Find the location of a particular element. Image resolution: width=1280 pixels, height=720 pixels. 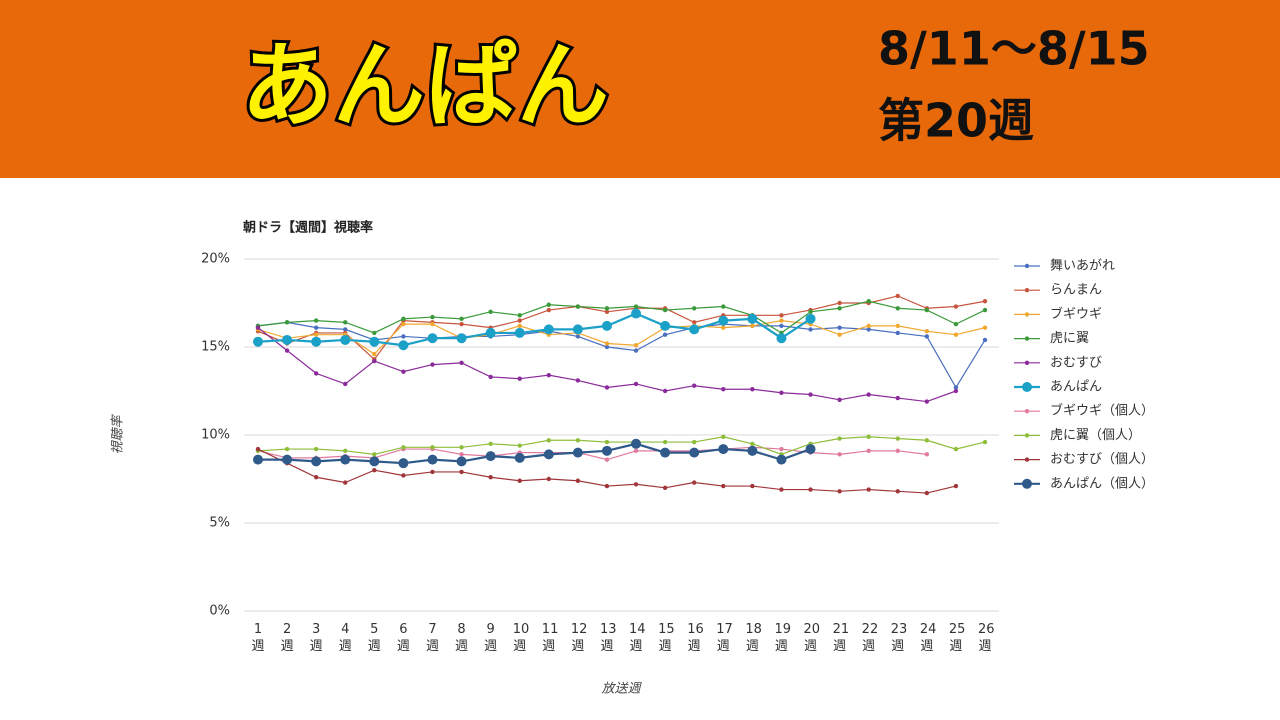

x-tick-label: 25週 is located at coordinates (957, 638).